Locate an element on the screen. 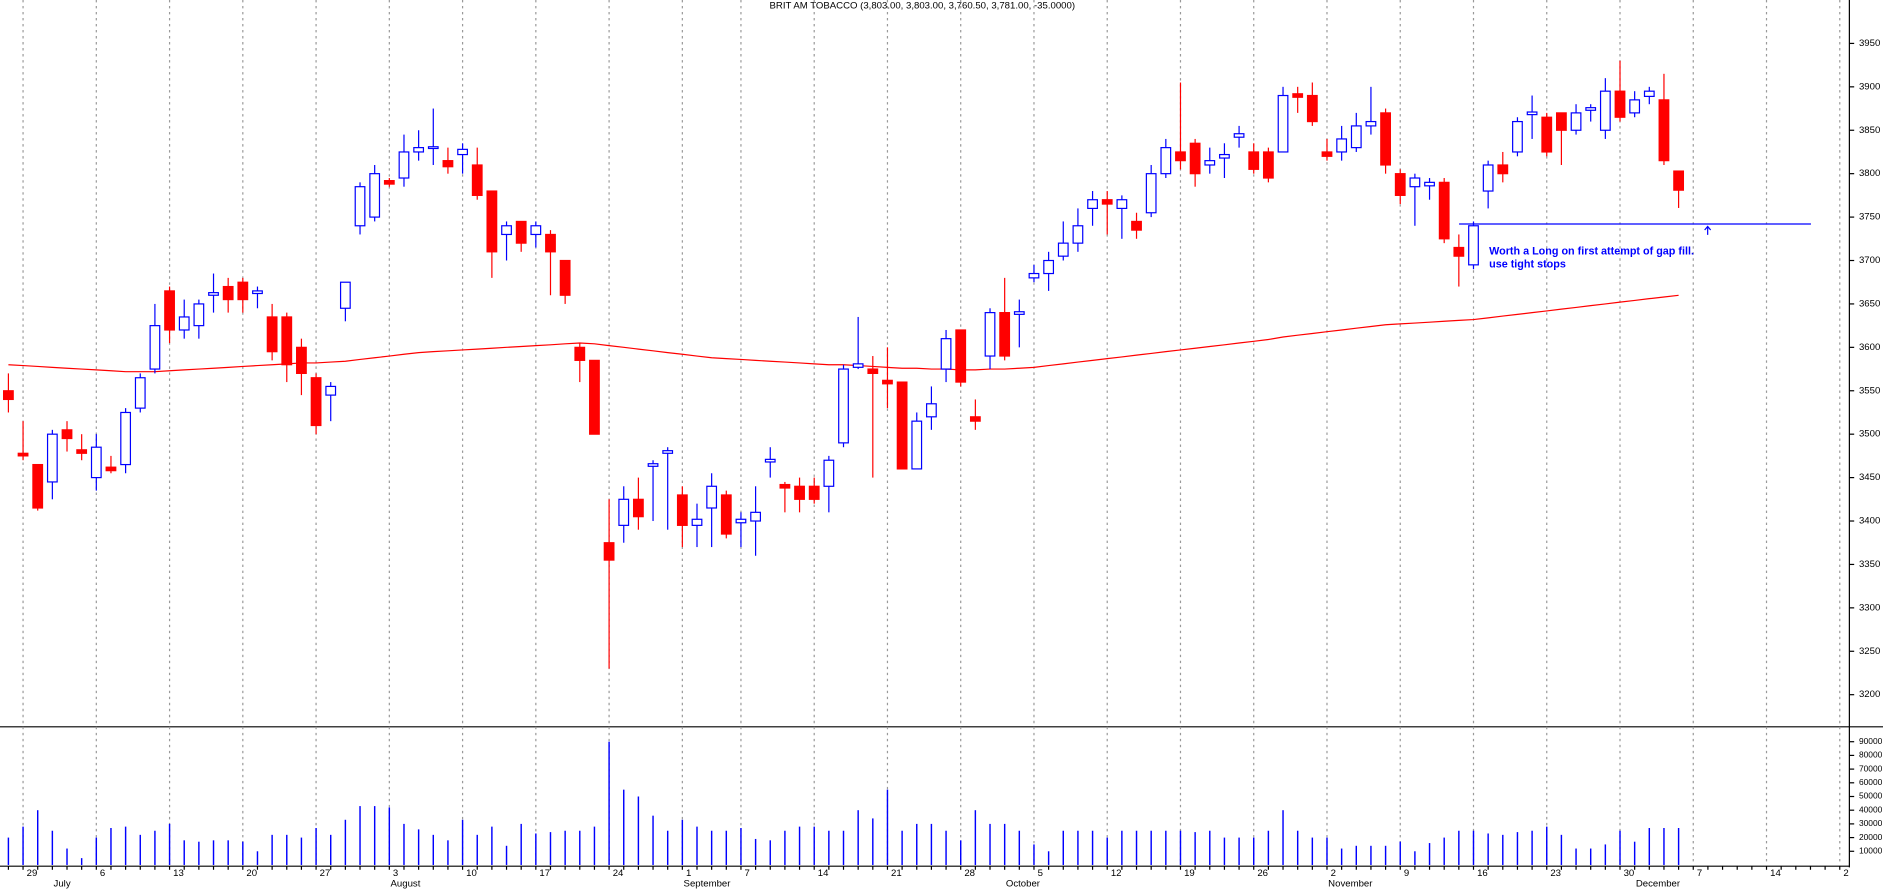 This screenshot has width=1883, height=889. volume-tick-label: 10000 is located at coordinates (1871, 850).